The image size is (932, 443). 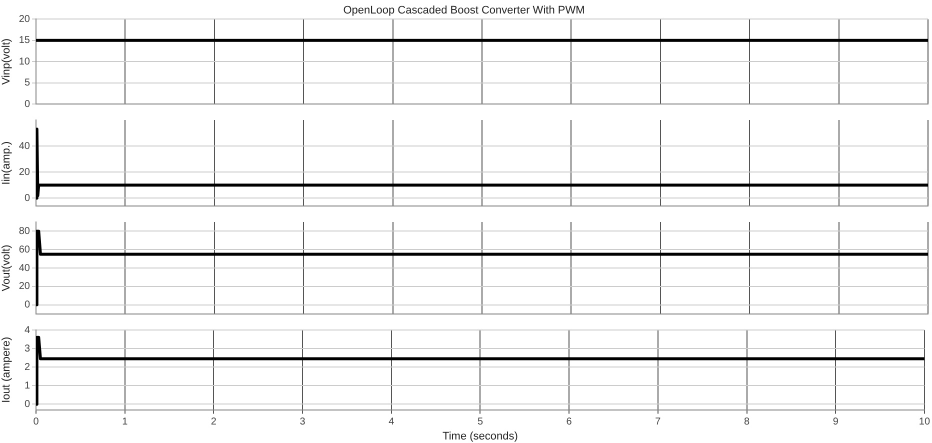 I want to click on x-tick-label: 3, so click(x=303, y=422).